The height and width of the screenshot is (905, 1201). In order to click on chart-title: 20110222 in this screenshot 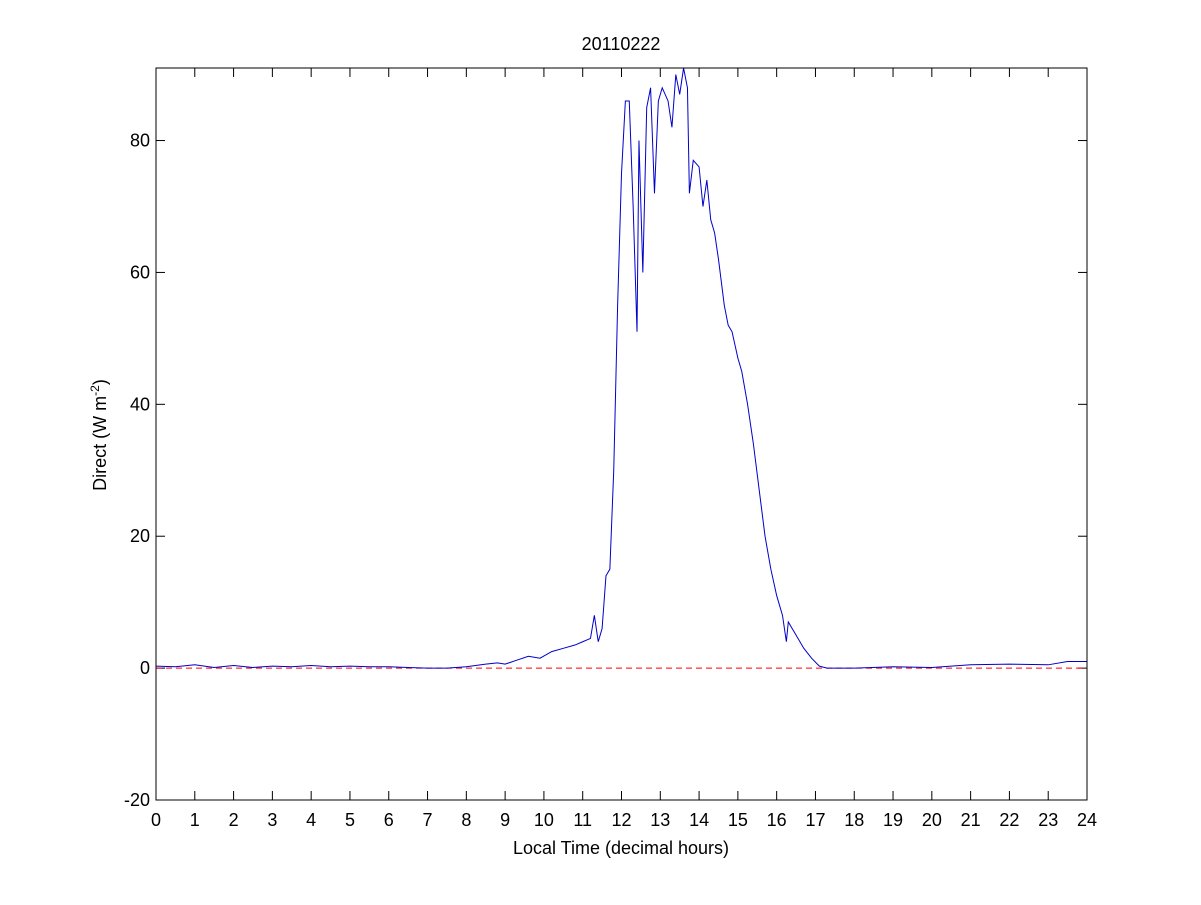, I will do `click(621, 44)`.